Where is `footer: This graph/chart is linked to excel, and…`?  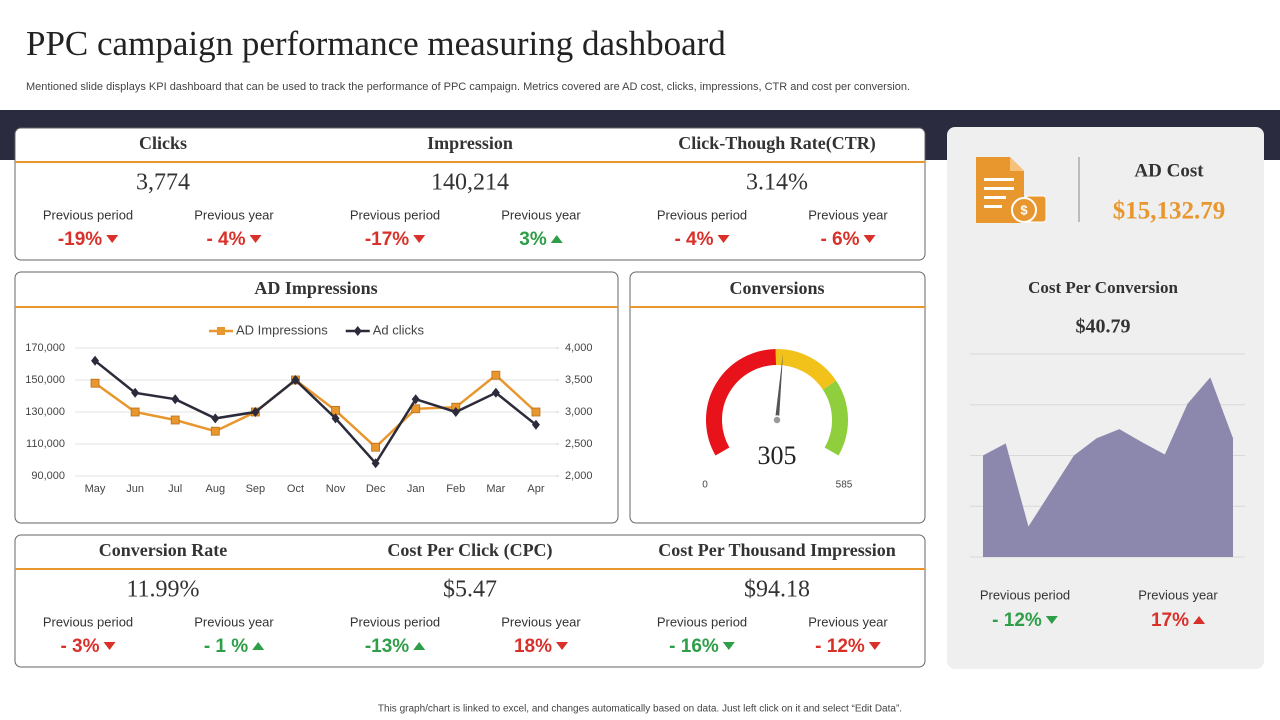
footer: This graph/chart is linked to excel, and… is located at coordinates (640, 709).